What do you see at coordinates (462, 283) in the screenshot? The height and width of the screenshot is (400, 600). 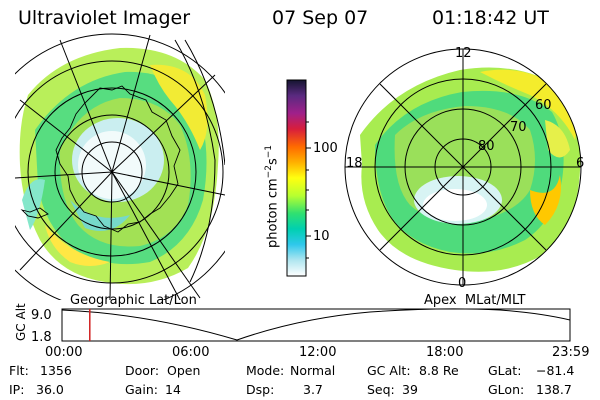 I see `mlt-label-0: 0` at bounding box center [462, 283].